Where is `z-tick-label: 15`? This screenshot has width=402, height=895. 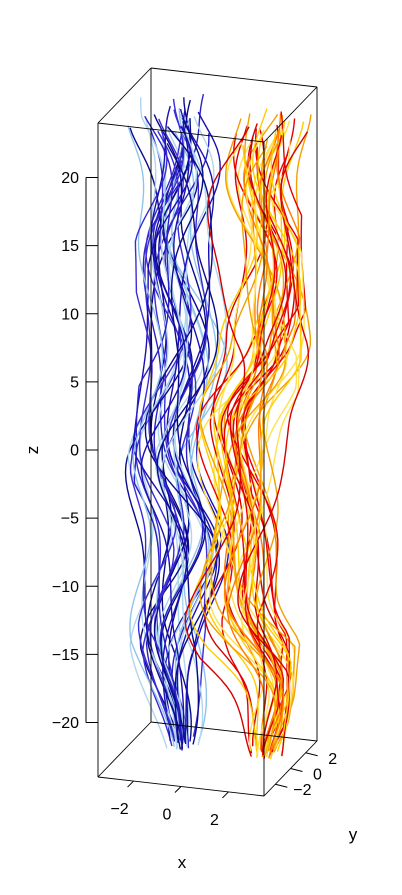
z-tick-label: 15 is located at coordinates (70, 246).